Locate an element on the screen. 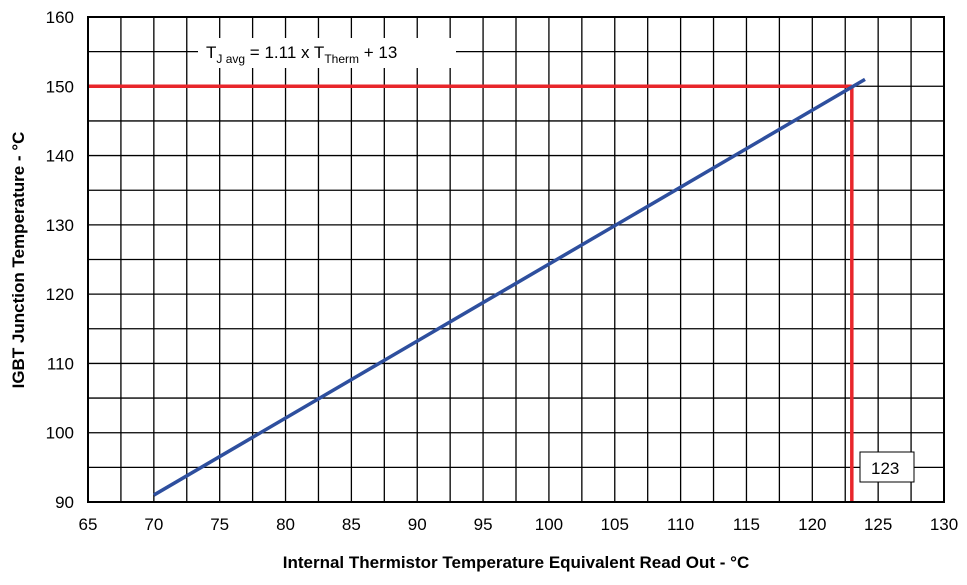 This screenshot has width=967, height=585. y-tick-label: 110 is located at coordinates (60, 363).